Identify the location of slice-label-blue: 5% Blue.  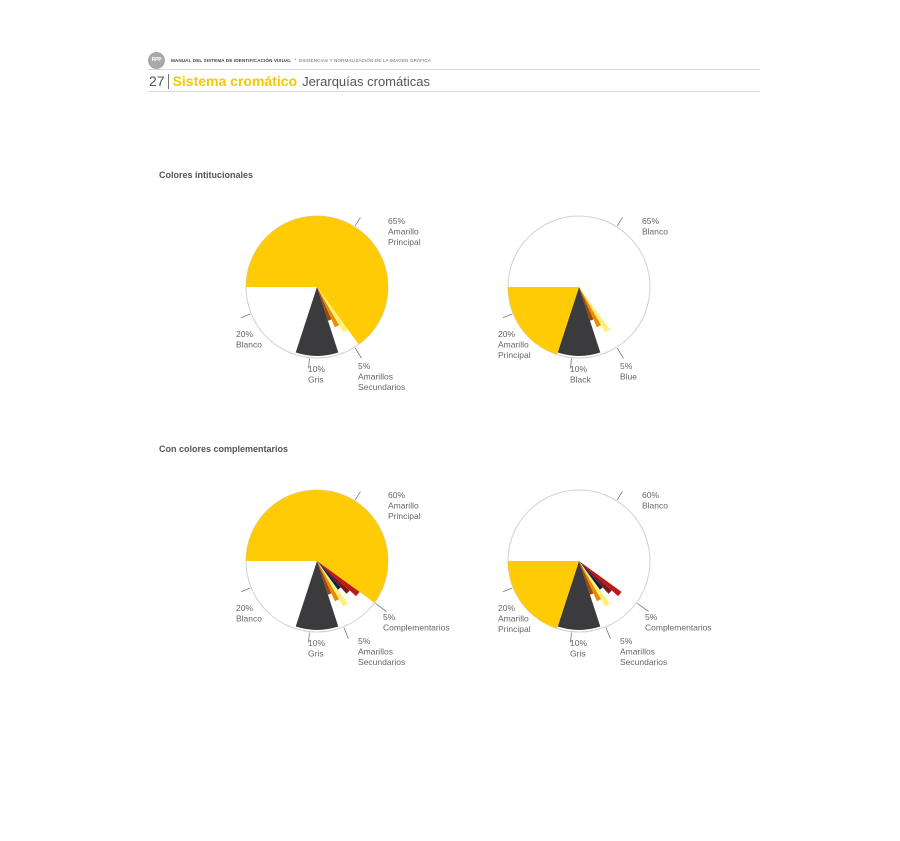
(628, 371).